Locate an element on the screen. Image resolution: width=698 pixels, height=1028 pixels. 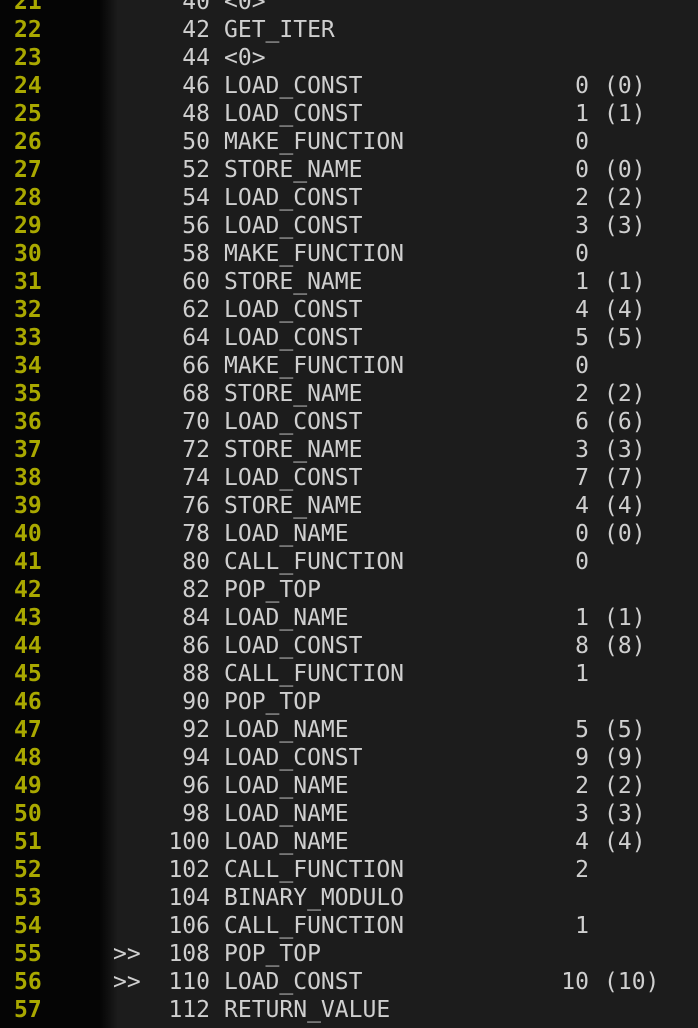
line-number: 24 is located at coordinates (28, 86).